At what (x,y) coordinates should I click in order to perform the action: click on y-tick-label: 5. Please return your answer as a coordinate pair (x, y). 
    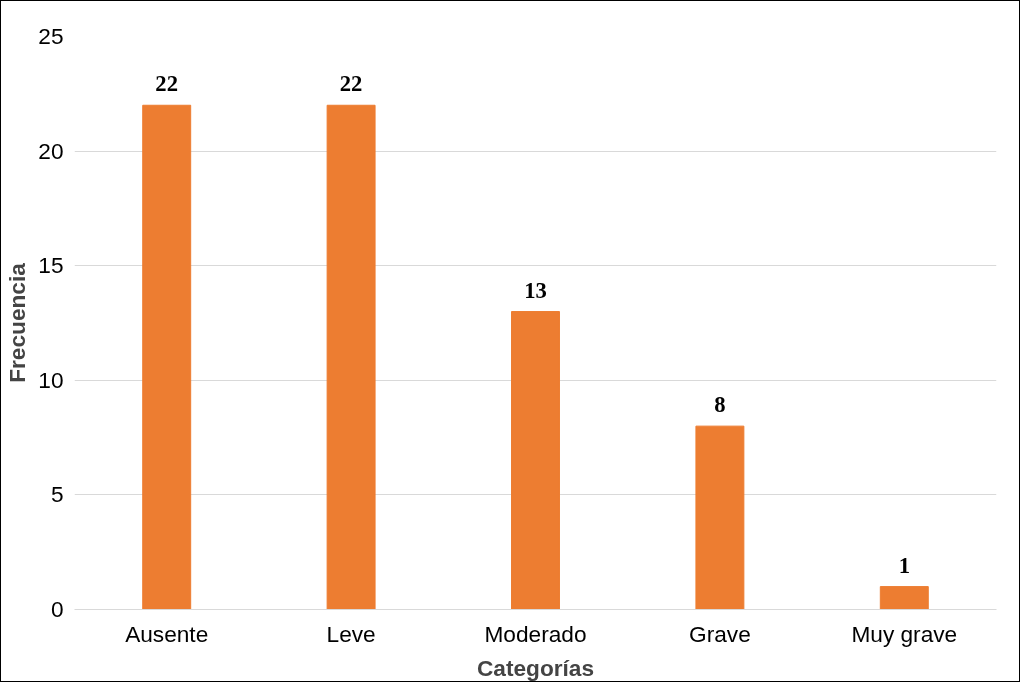
    Looking at the image, I should click on (57, 494).